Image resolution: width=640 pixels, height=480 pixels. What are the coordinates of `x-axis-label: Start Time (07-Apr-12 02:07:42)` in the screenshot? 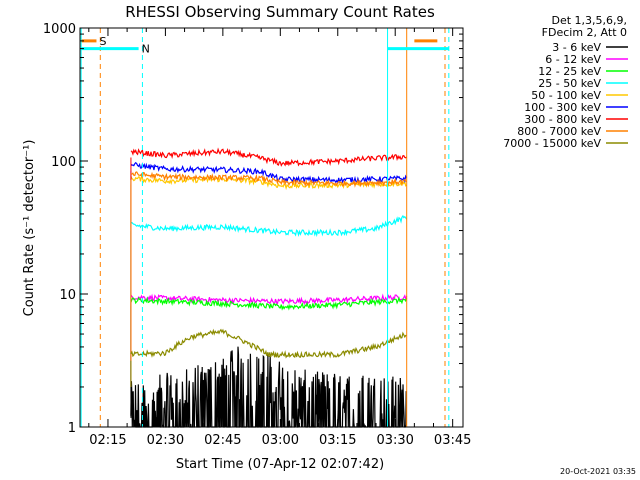 It's located at (280, 464).